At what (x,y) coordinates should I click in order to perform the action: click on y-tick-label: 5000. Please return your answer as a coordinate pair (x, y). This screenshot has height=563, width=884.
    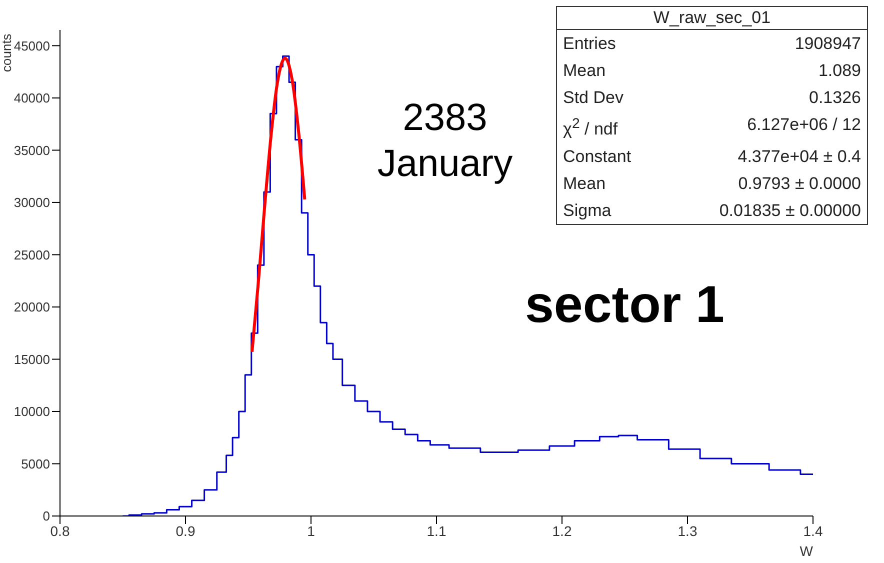
    Looking at the image, I should click on (35, 464).